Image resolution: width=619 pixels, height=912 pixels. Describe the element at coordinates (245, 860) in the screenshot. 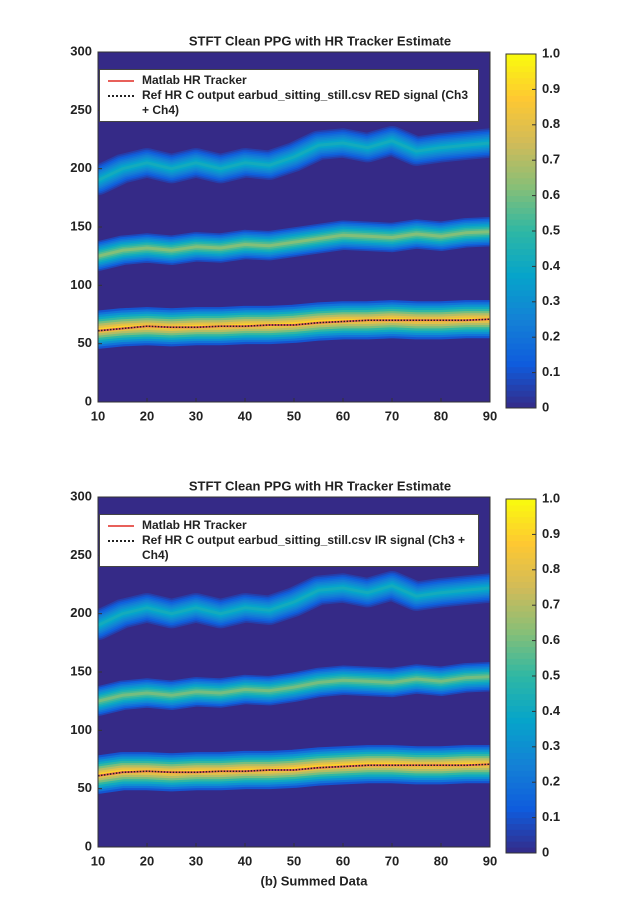

I see `x-tick-label: 40` at that location.